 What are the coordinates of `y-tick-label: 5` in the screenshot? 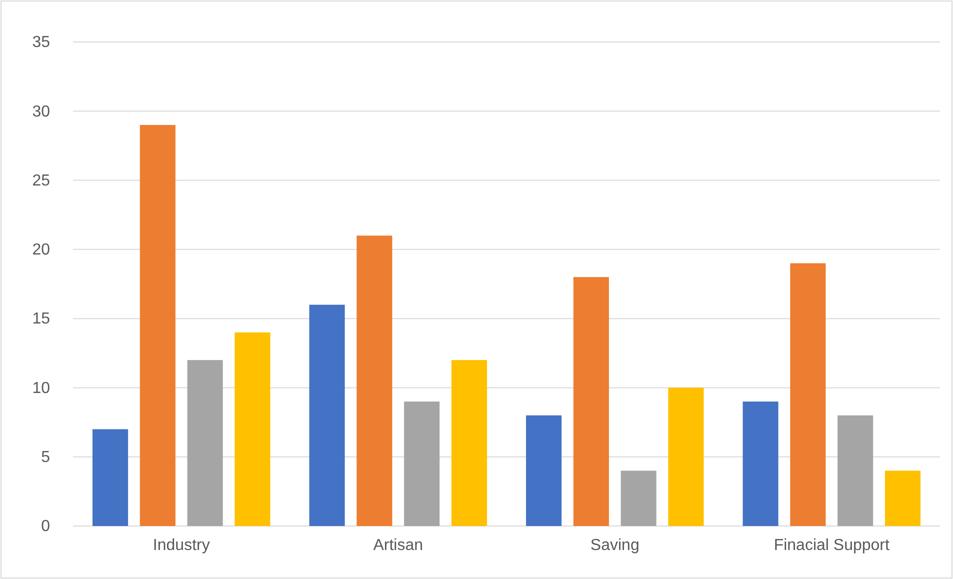 It's located at (45, 457).